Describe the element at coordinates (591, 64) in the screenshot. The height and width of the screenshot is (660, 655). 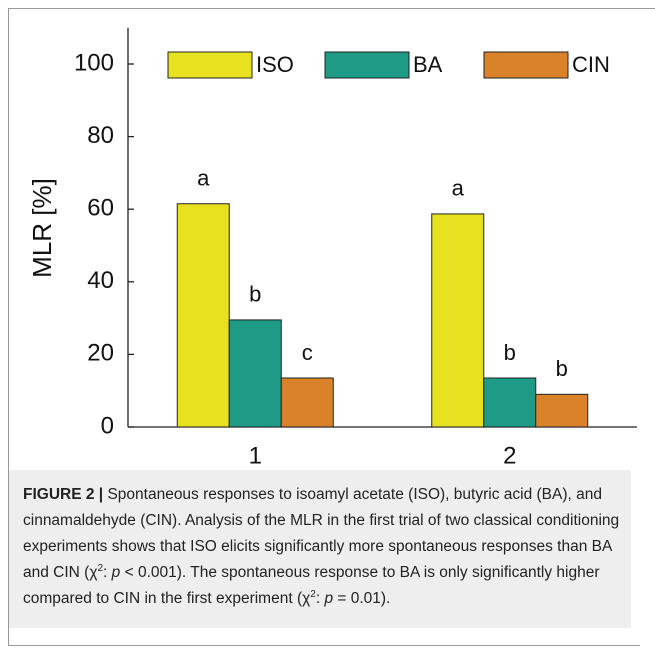
I see `legend-label: CIN` at that location.